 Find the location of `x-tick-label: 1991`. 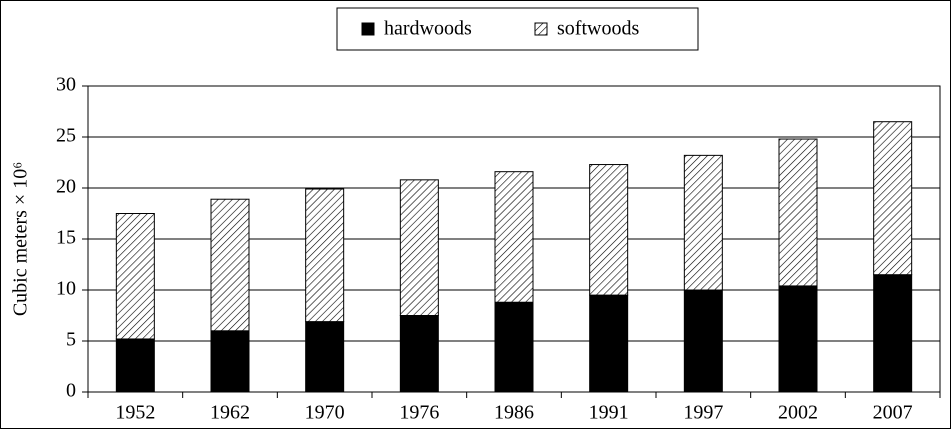

x-tick-label: 1991 is located at coordinates (609, 413).